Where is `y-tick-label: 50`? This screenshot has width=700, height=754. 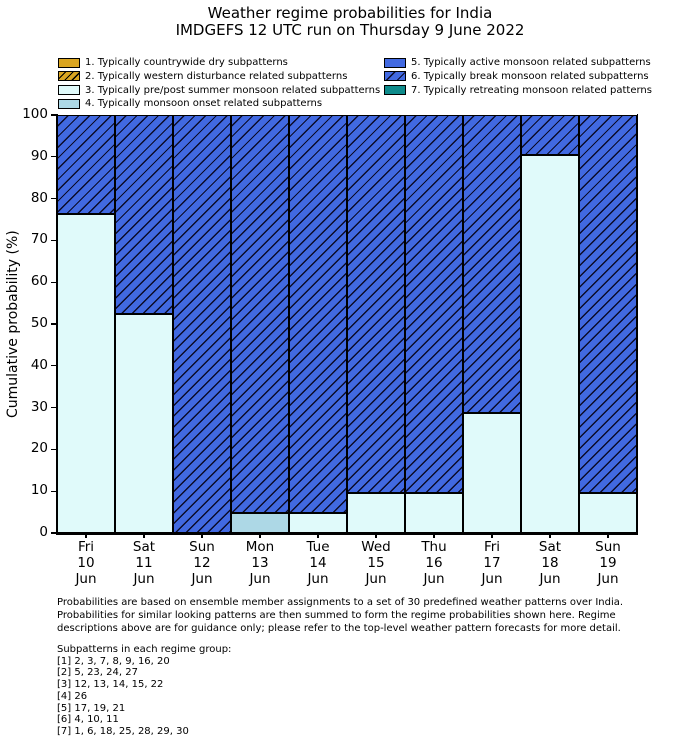 y-tick-label: 50 is located at coordinates (39, 323).